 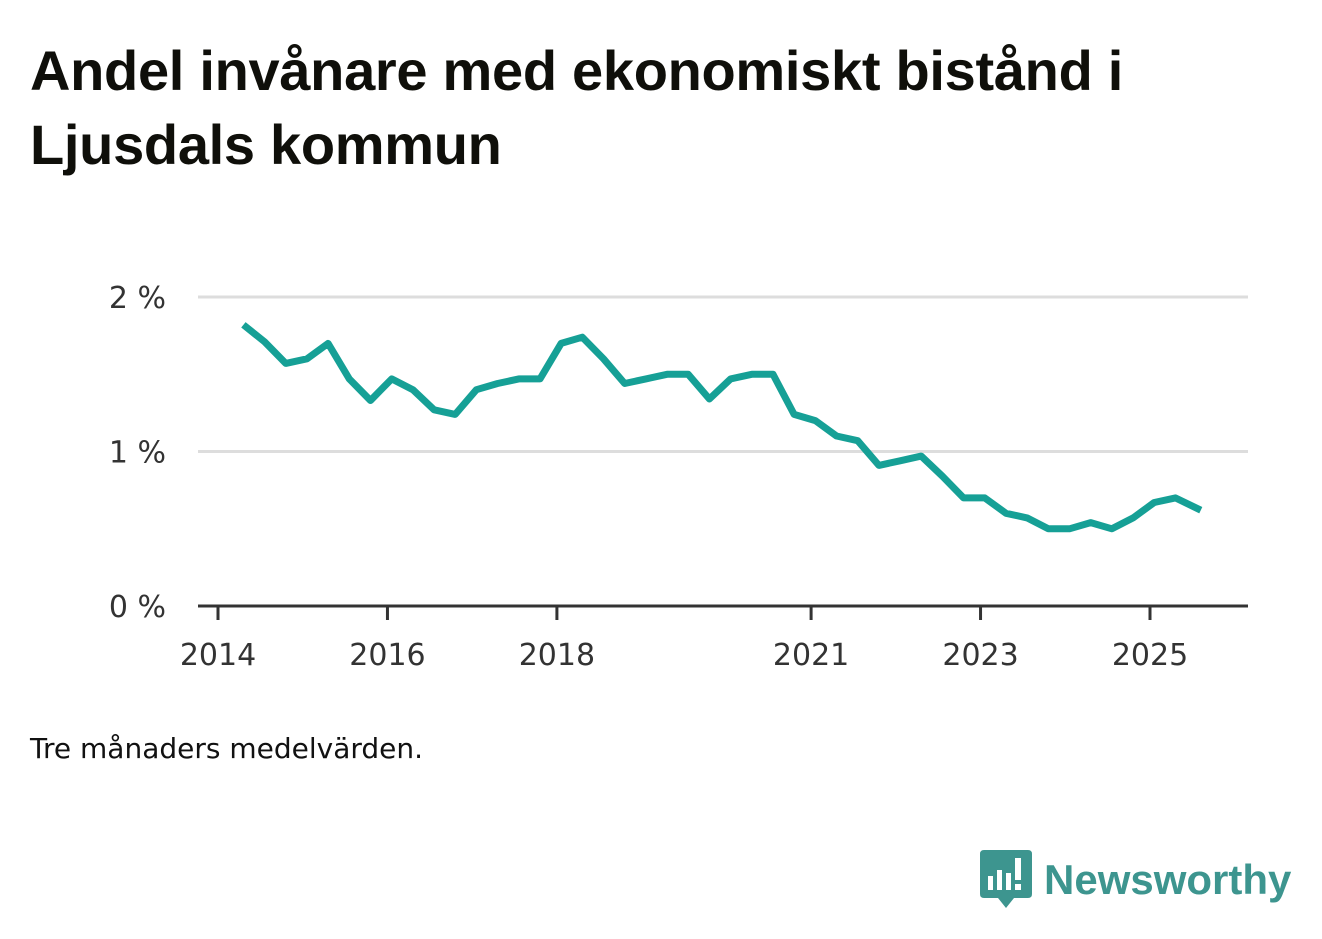 I want to click on y-axis-labels: 0 % 1 % 2 %, so click(x=137, y=453).